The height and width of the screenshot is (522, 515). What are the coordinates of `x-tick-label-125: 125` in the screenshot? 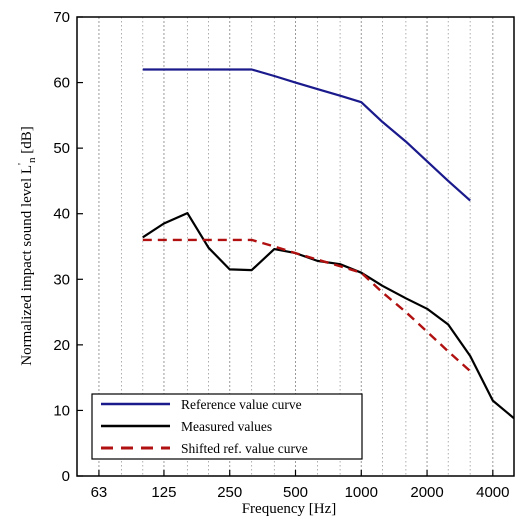 It's located at (163, 492).